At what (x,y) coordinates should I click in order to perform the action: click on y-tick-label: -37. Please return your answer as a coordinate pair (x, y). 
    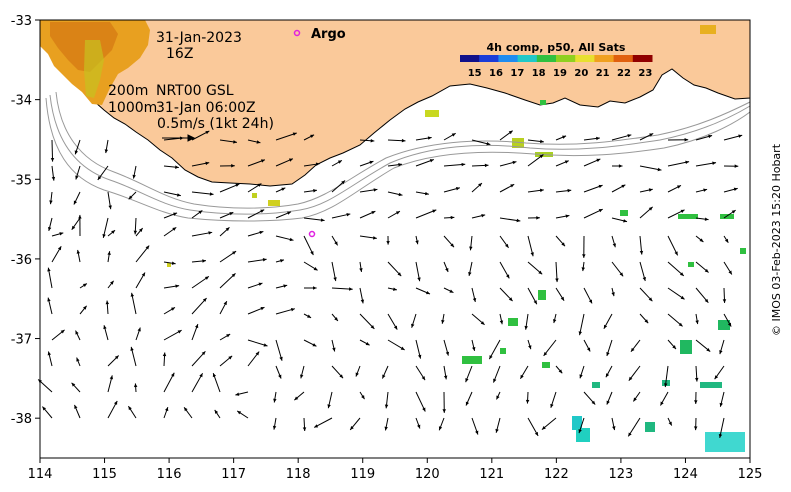
    Looking at the image, I should click on (21, 340).